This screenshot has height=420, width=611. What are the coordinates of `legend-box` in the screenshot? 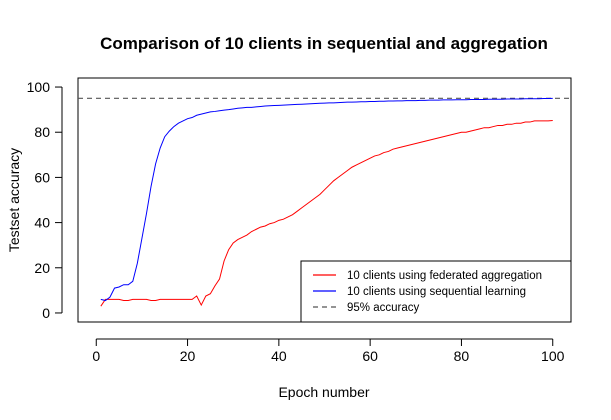 It's located at (436, 291).